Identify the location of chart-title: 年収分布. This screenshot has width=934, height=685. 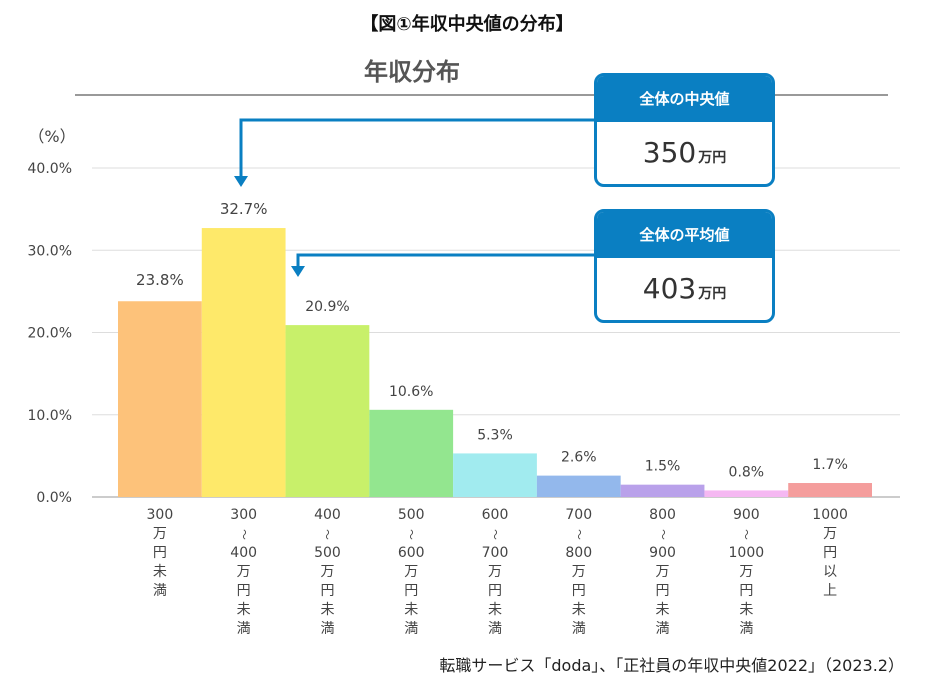
(412, 72).